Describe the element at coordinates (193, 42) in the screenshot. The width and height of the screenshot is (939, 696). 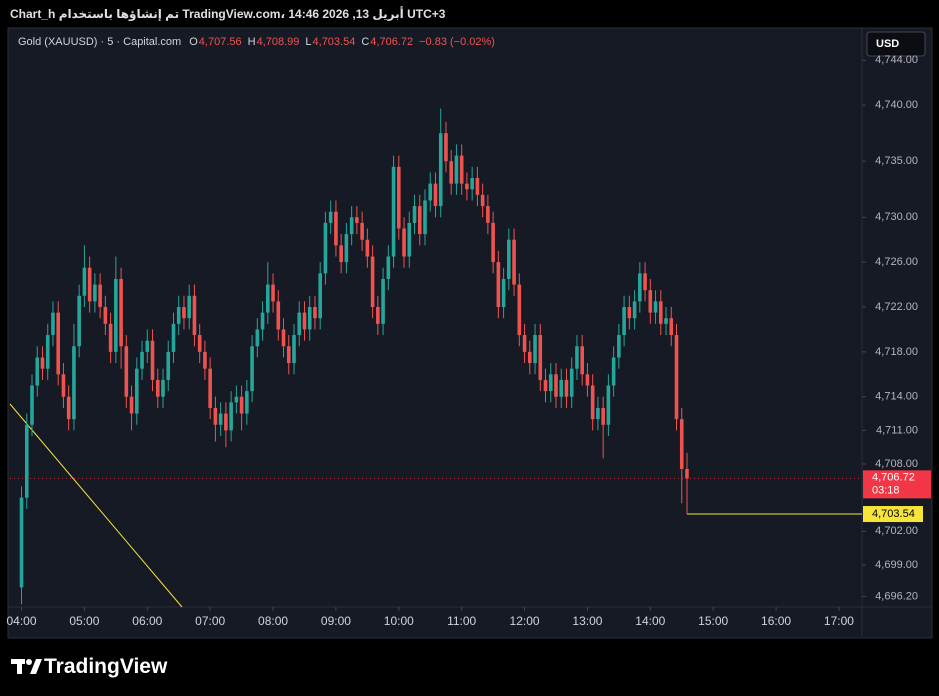
I see `legend-key: O` at that location.